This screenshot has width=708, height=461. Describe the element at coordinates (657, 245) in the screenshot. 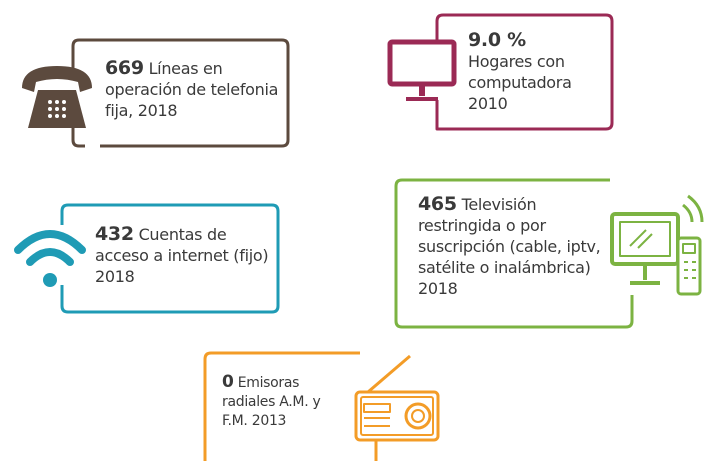

I see `tv-icon` at that location.